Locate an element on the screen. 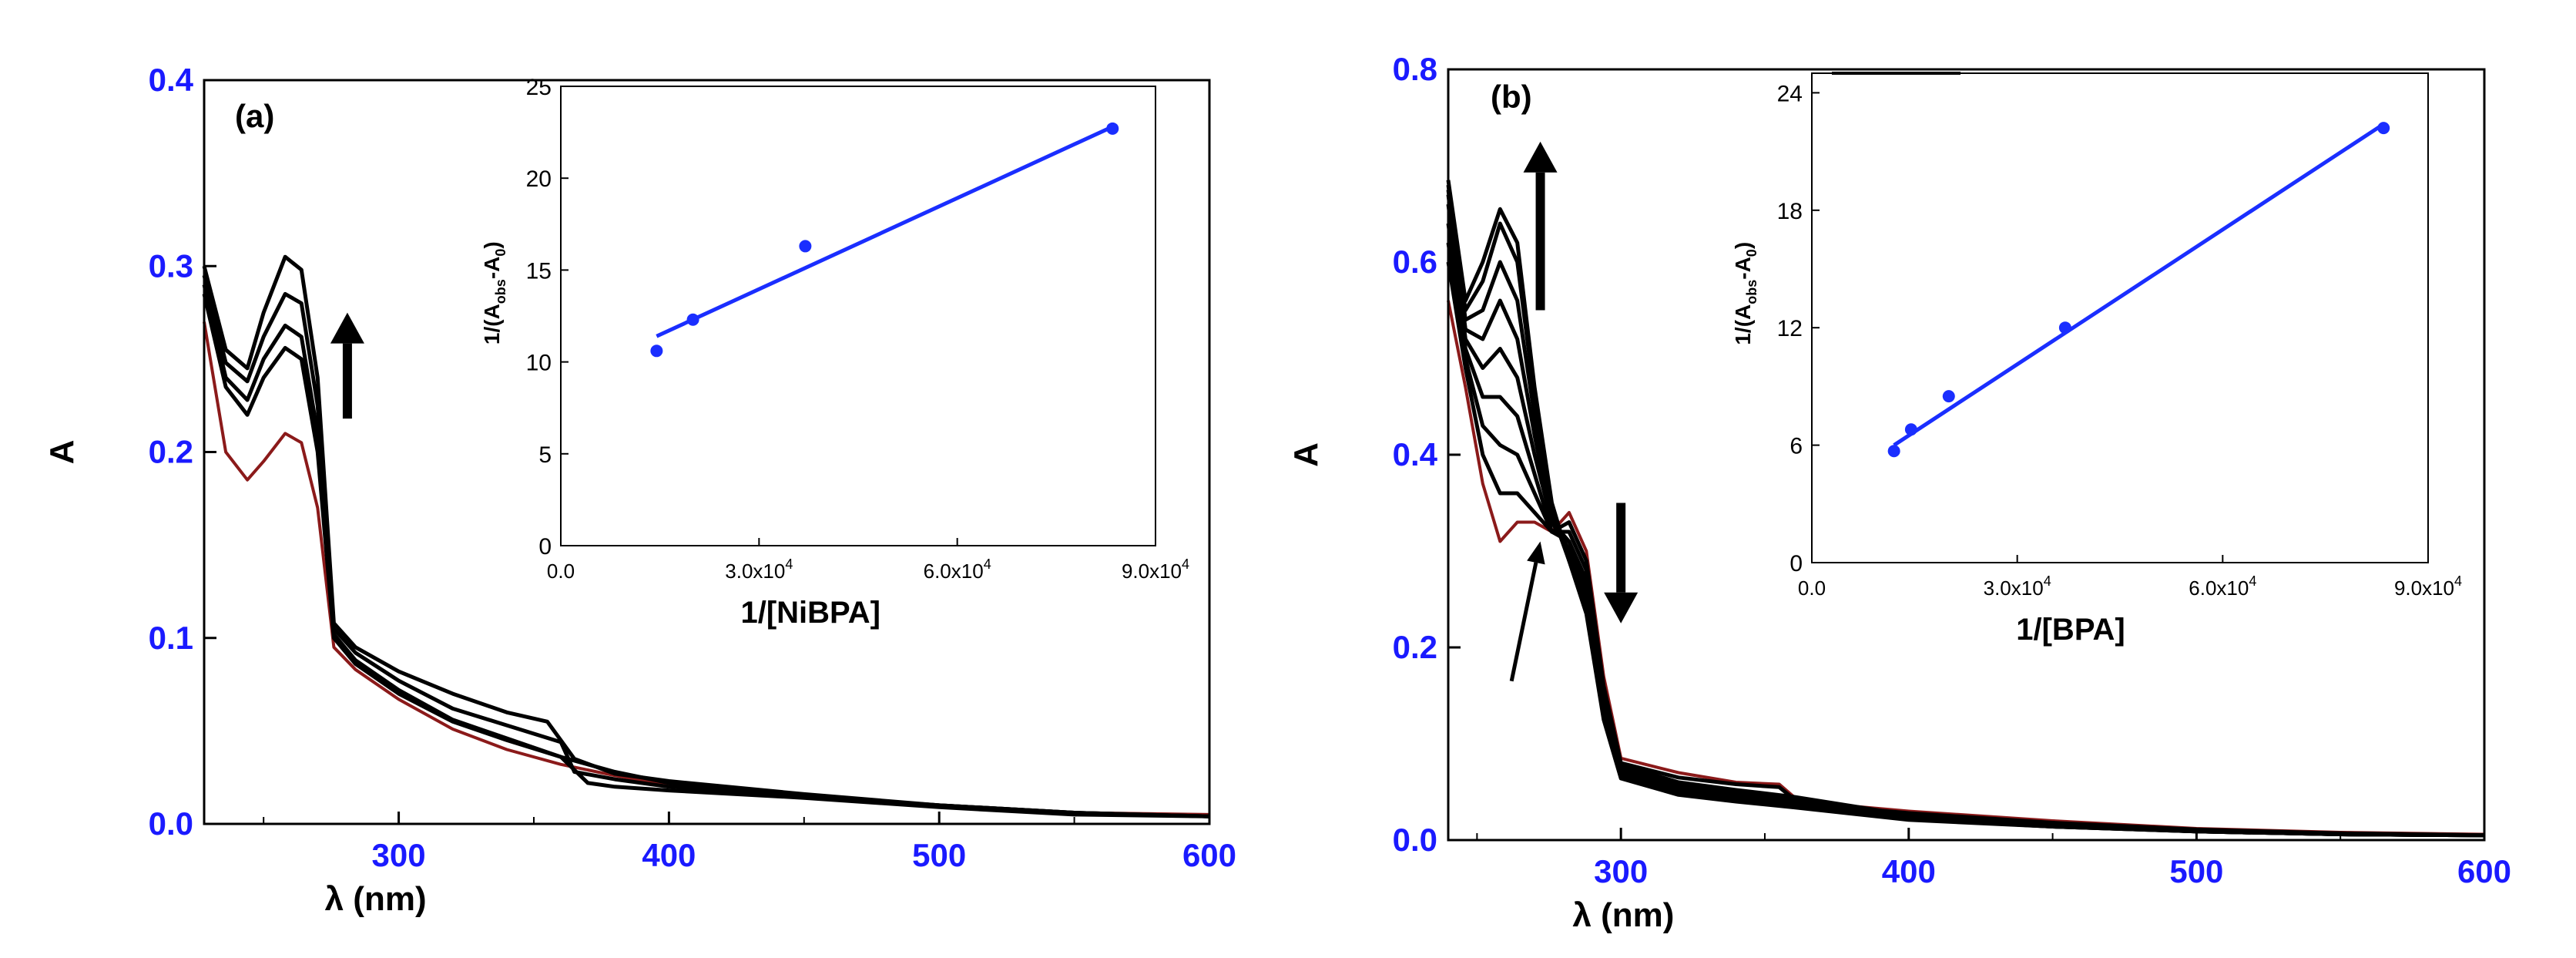  inset-y-tick-label: 24 is located at coordinates (1790, 93).